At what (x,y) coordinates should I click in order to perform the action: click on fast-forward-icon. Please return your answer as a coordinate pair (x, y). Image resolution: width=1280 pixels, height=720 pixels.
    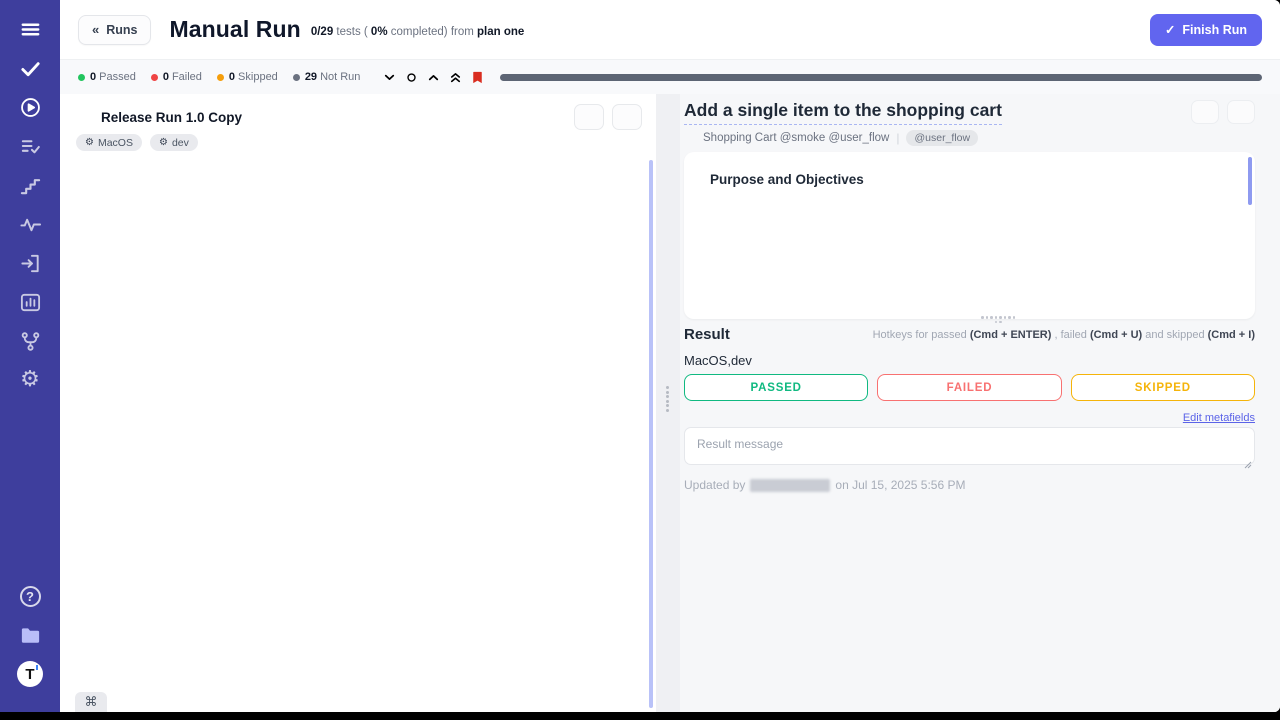
    Looking at the image, I should click on (1057, 30).